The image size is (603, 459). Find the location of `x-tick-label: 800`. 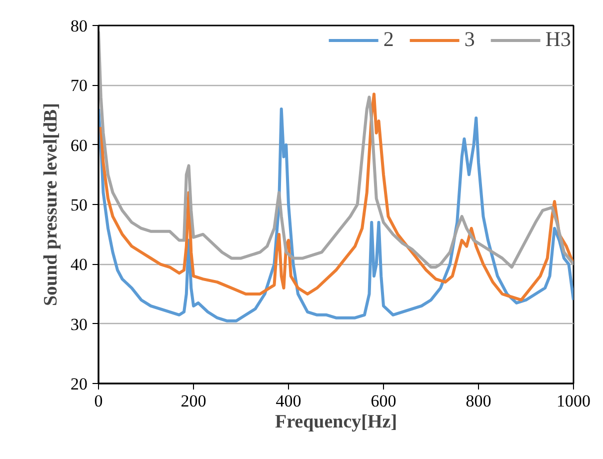

x-tick-label: 800 is located at coordinates (479, 401).